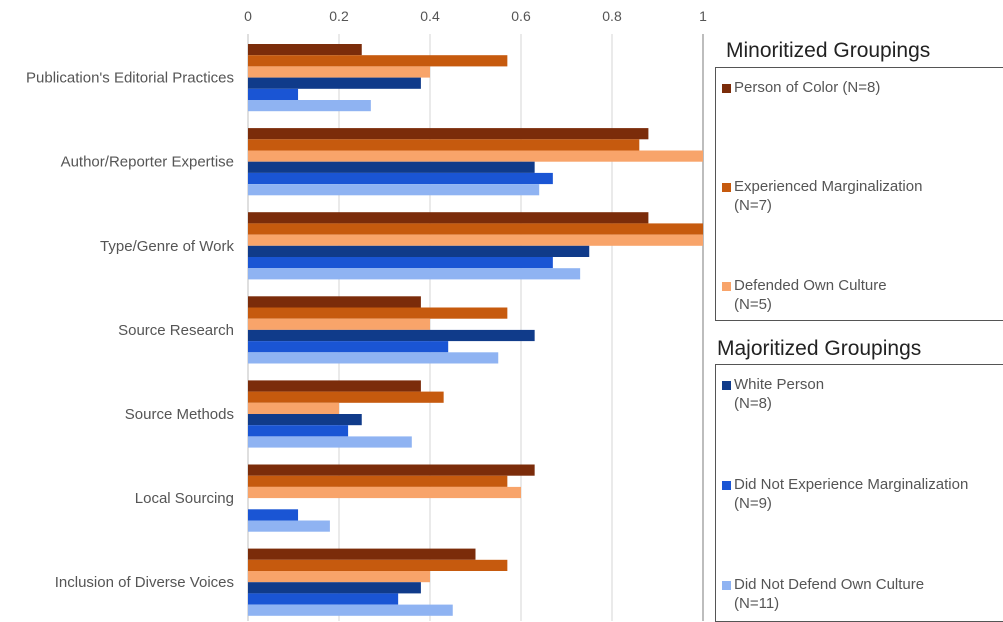 This screenshot has width=1003, height=622. I want to click on category-label: Publication's Editorial Practices, so click(130, 78).